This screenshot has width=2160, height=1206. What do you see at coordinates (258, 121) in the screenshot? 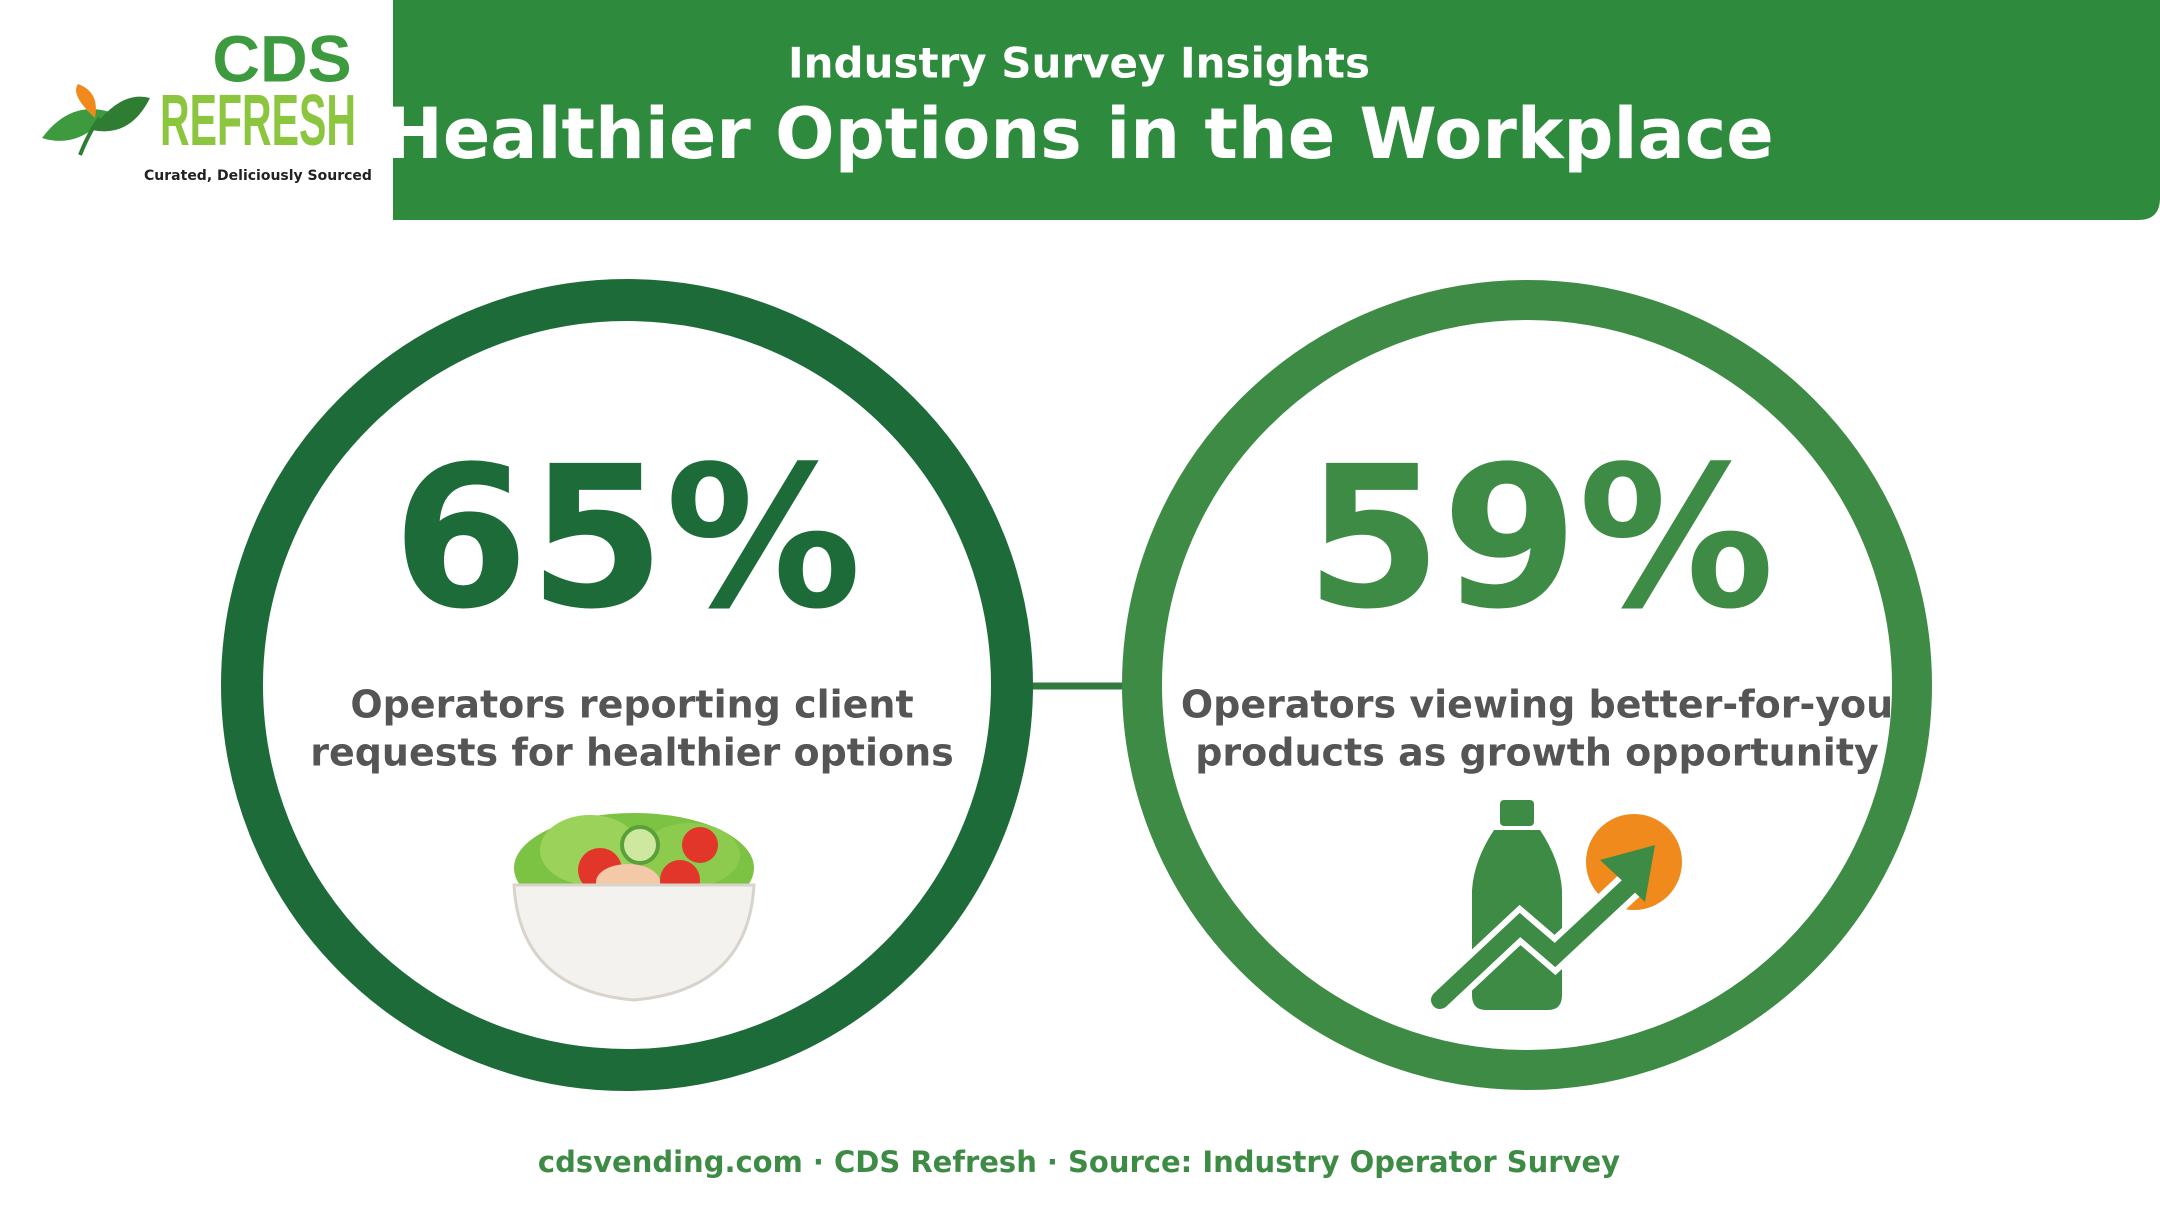
I see `logo-brand-bottom: REFRESH` at bounding box center [258, 121].